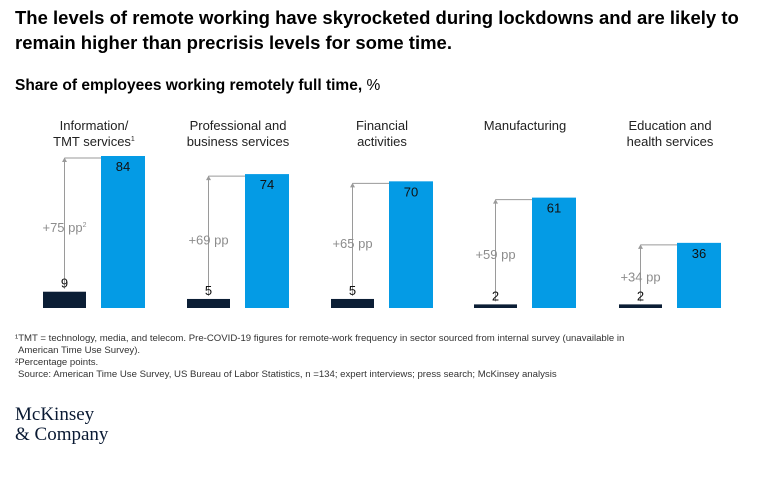 Image resolution: width=760 pixels, height=494 pixels. I want to click on increase-annotation: +65 pp, so click(352, 243).